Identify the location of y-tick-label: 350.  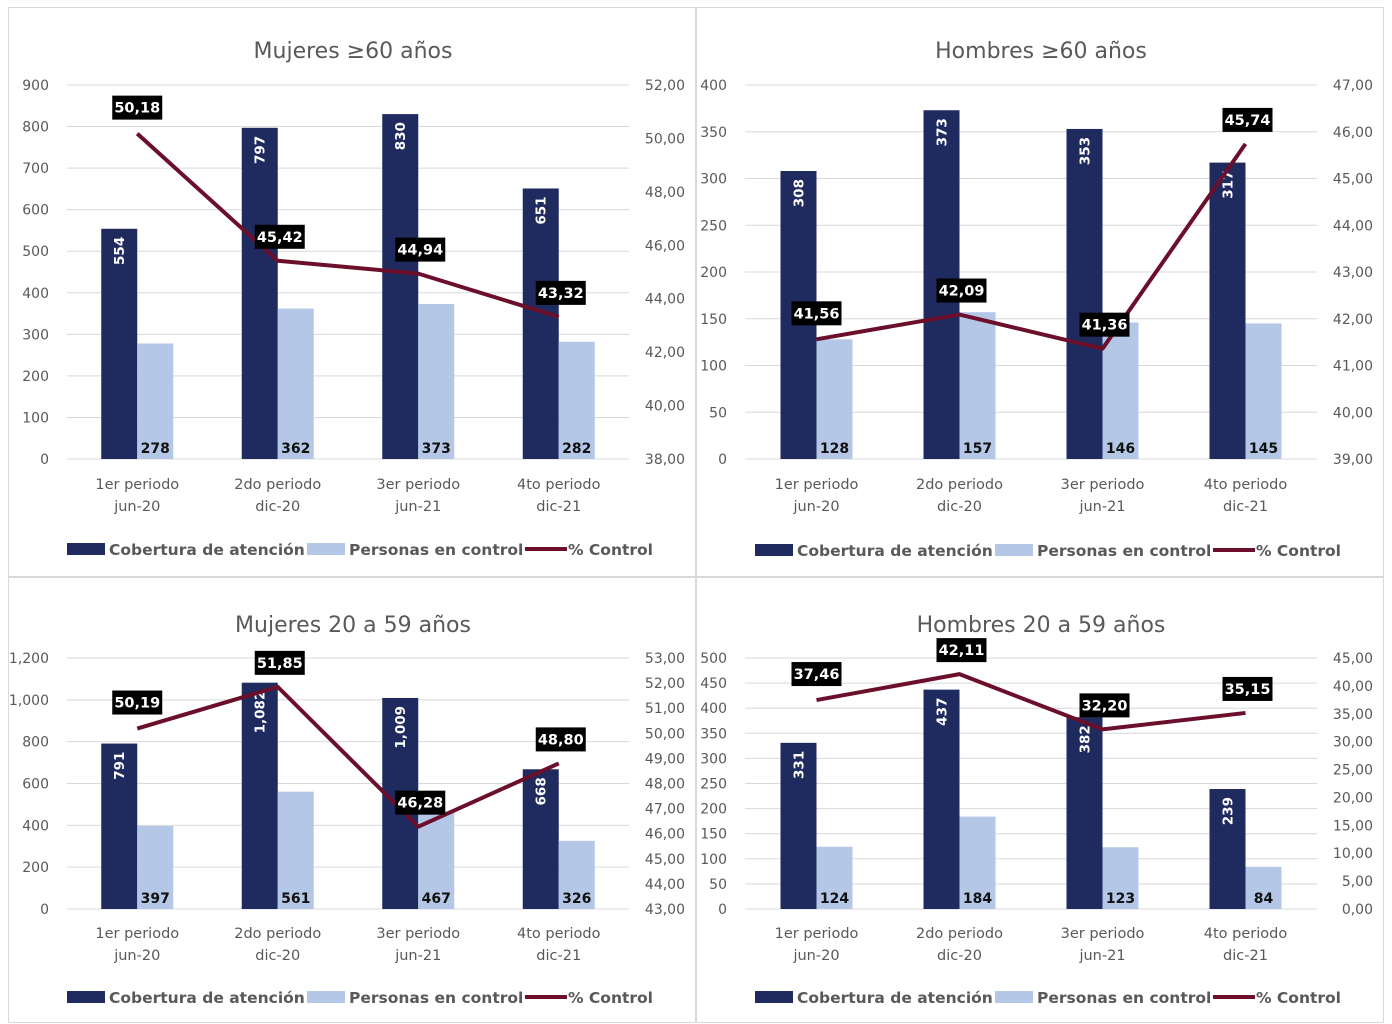
(713, 133).